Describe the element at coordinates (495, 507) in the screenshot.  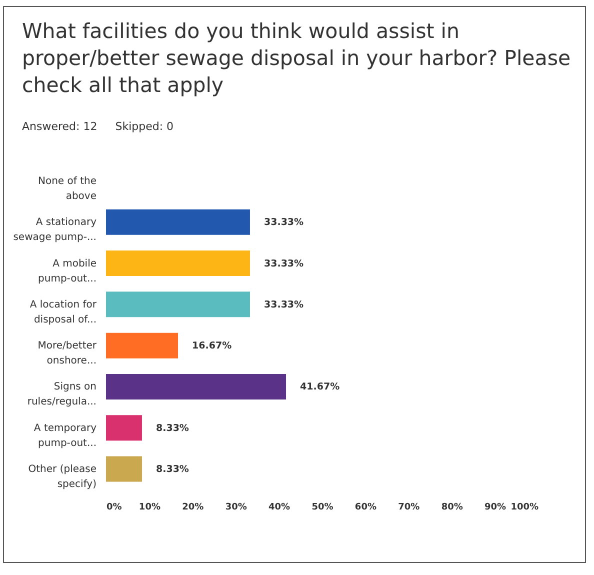
I see `x-tick-label: 90%` at that location.